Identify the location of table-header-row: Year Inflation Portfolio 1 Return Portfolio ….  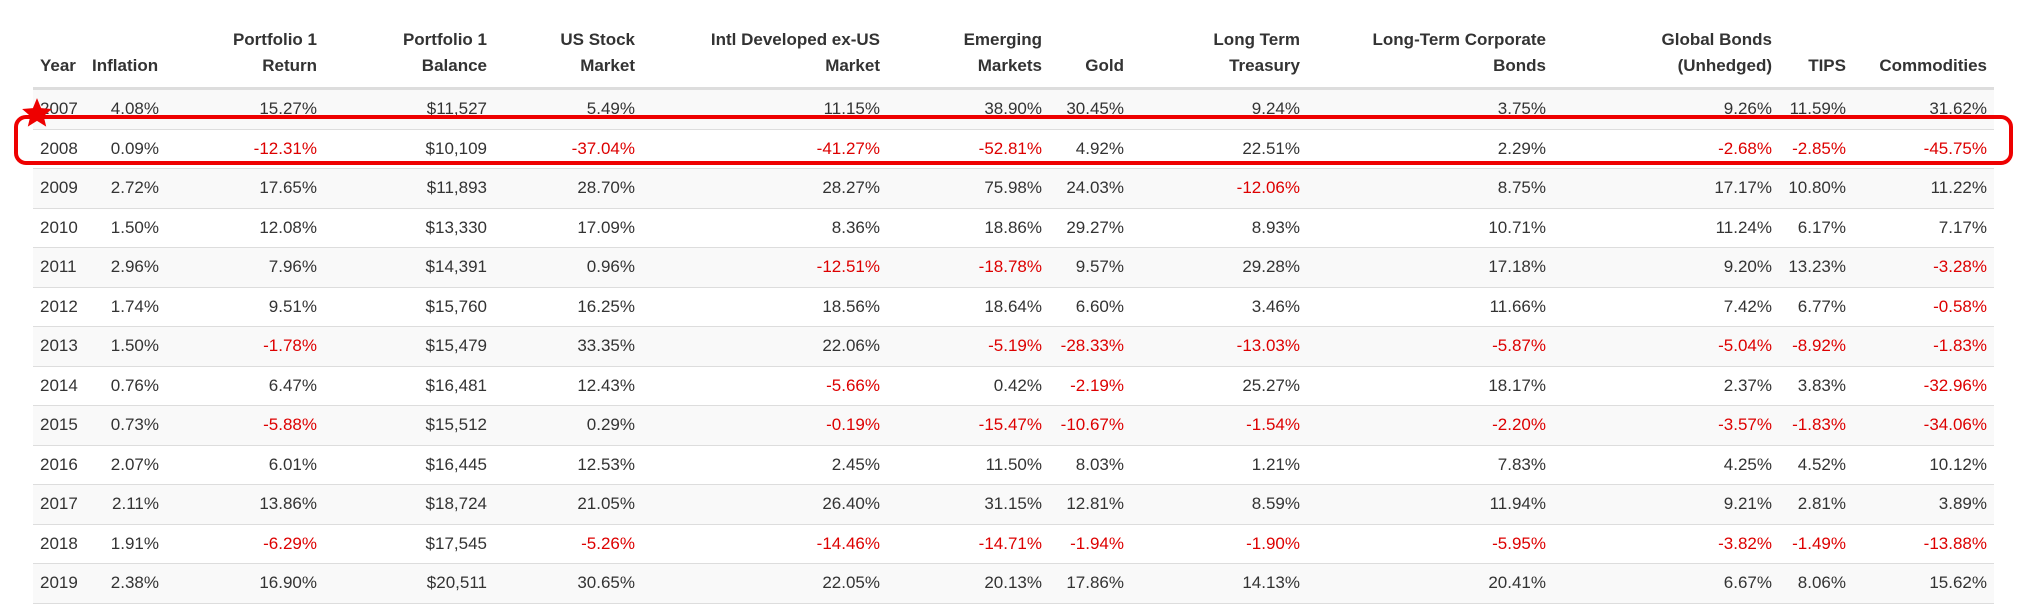
(1013, 54).